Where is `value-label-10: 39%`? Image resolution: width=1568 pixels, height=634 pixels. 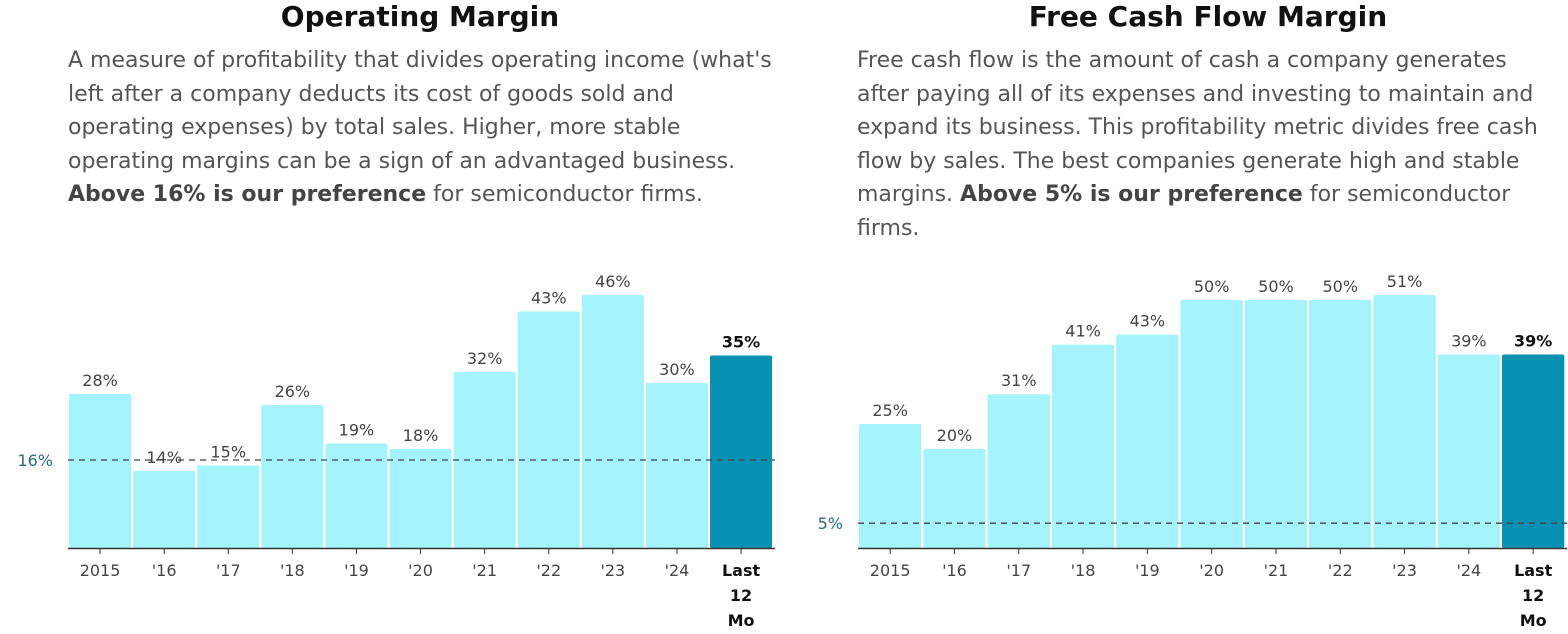
value-label-10: 39% is located at coordinates (1533, 341).